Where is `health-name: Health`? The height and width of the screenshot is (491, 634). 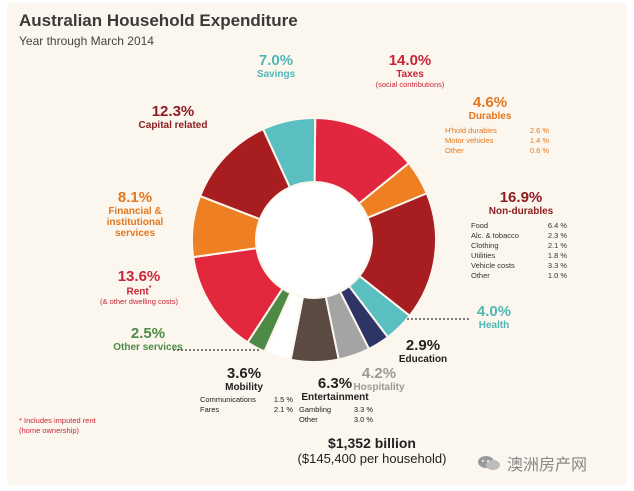 health-name: Health is located at coordinates (494, 325).